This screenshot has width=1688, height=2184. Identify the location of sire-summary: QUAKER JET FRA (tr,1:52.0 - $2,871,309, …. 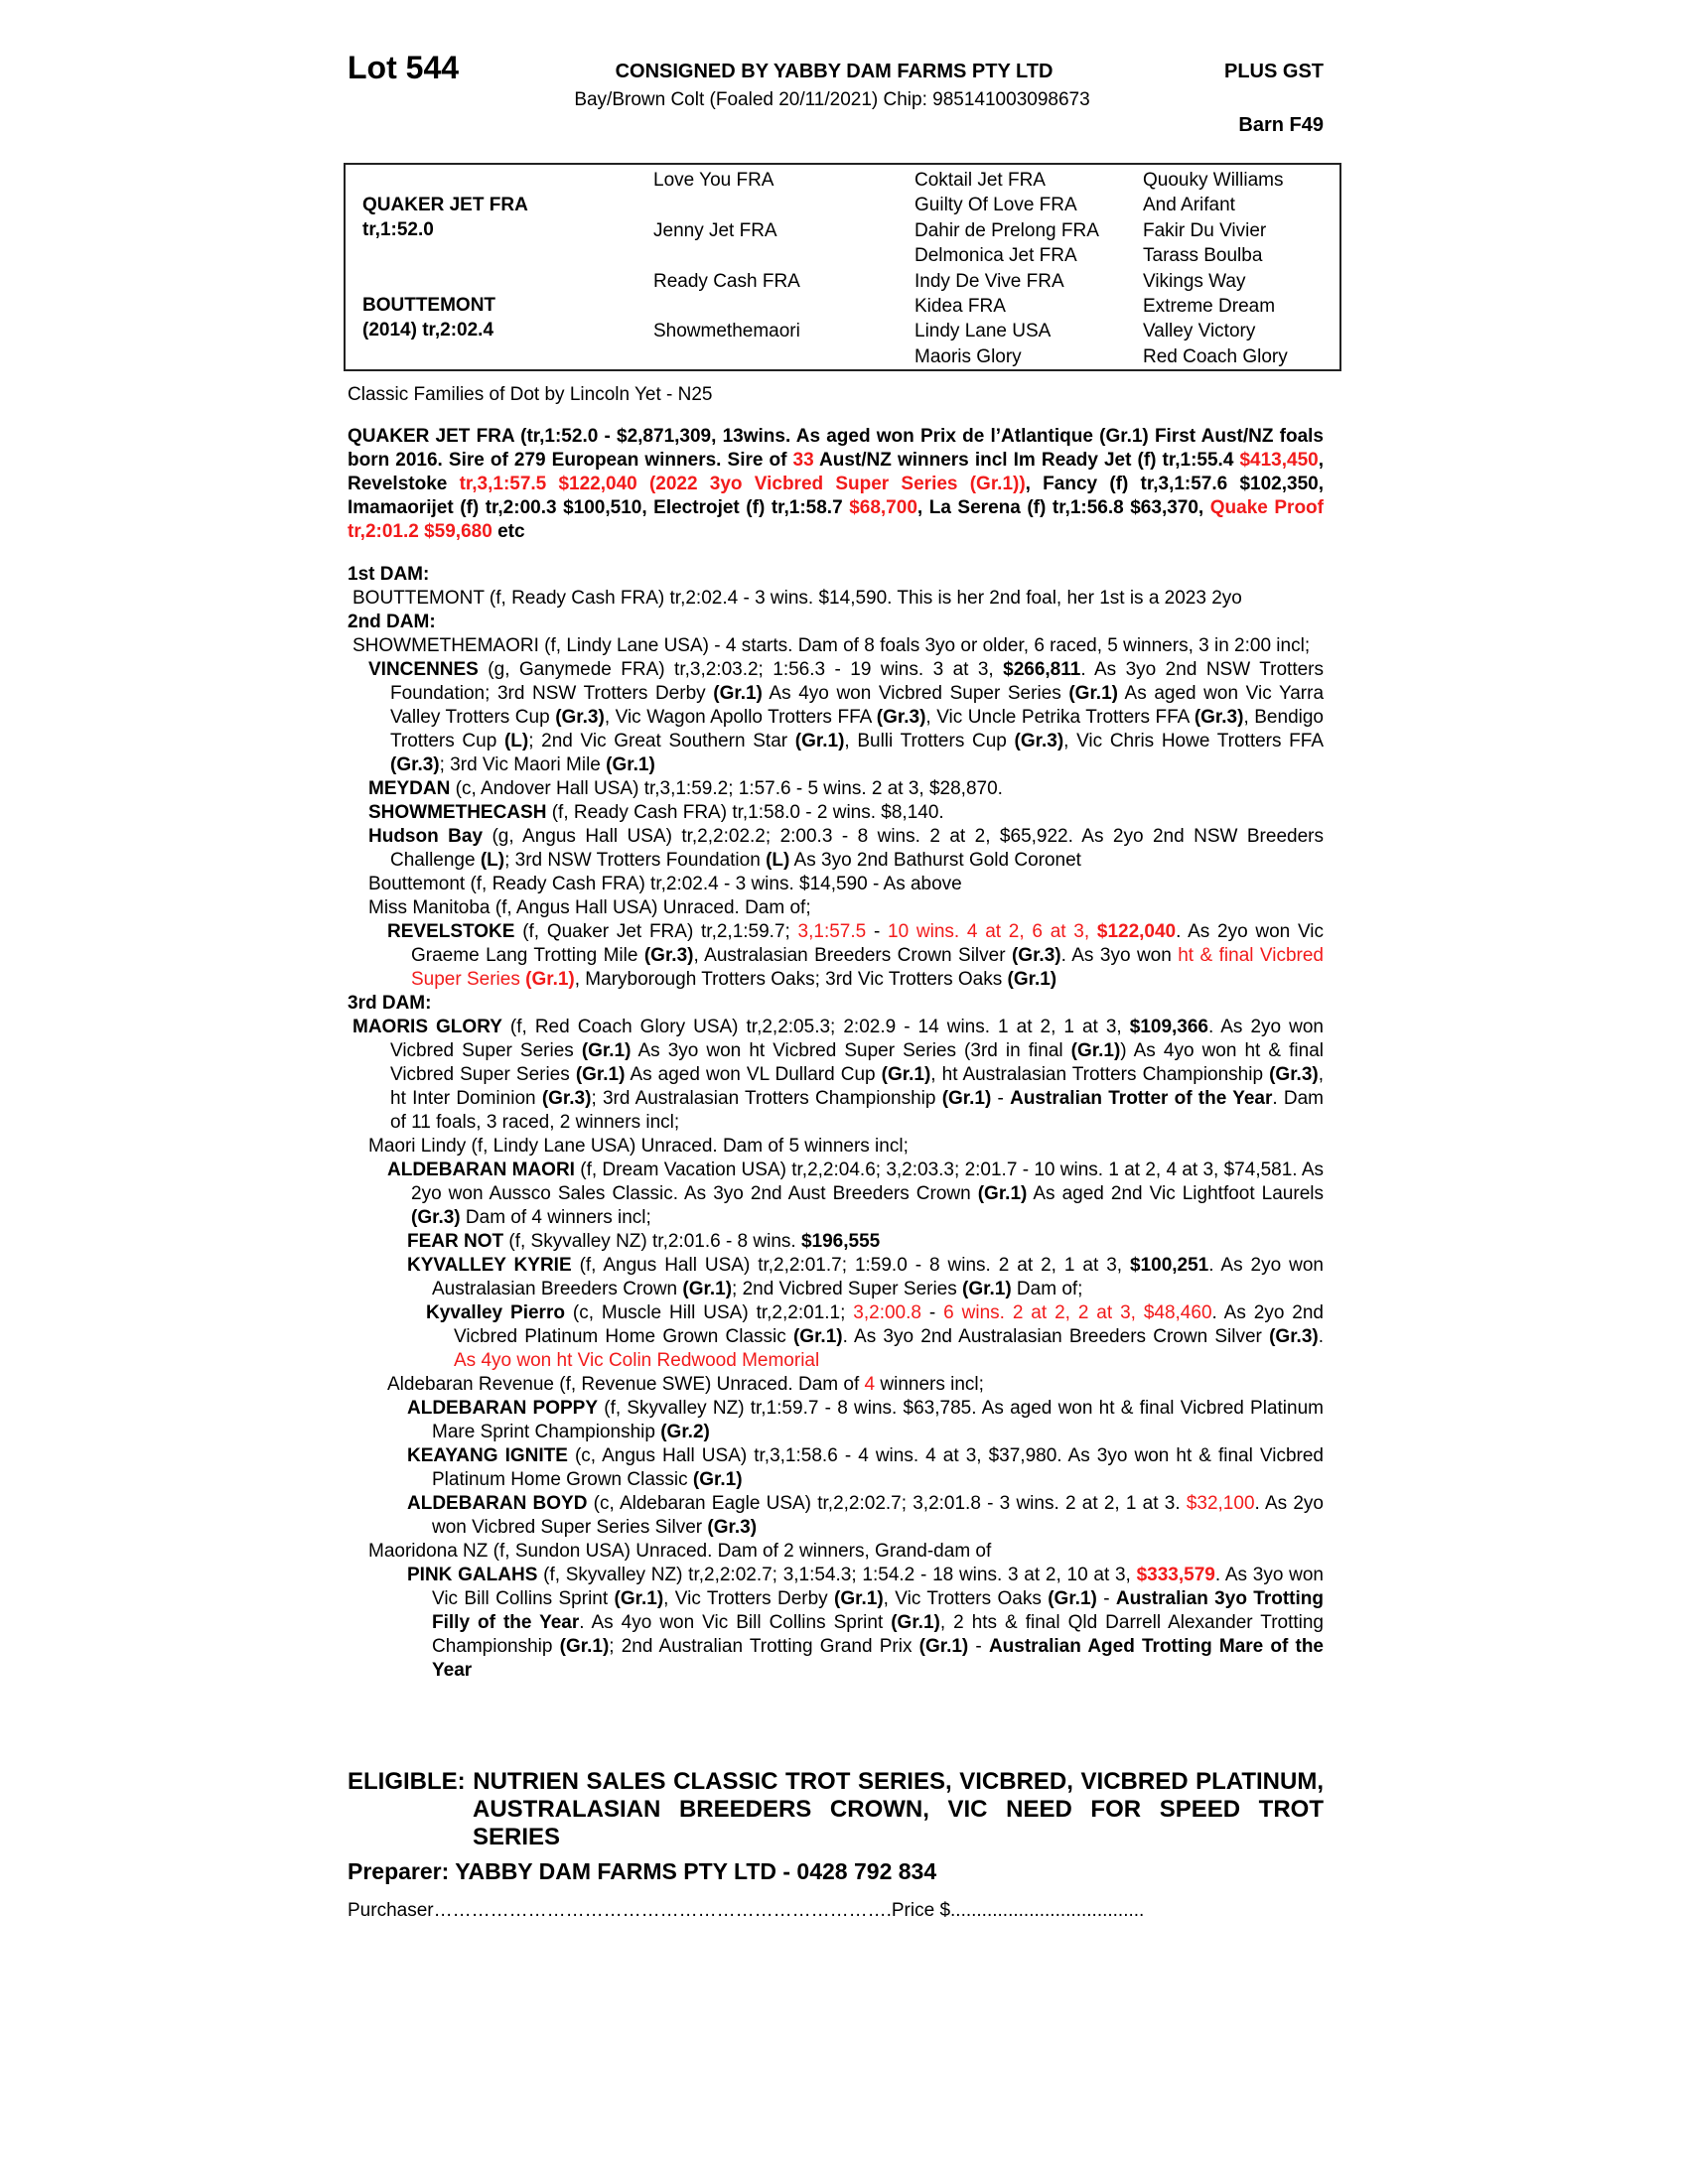
(836, 484).